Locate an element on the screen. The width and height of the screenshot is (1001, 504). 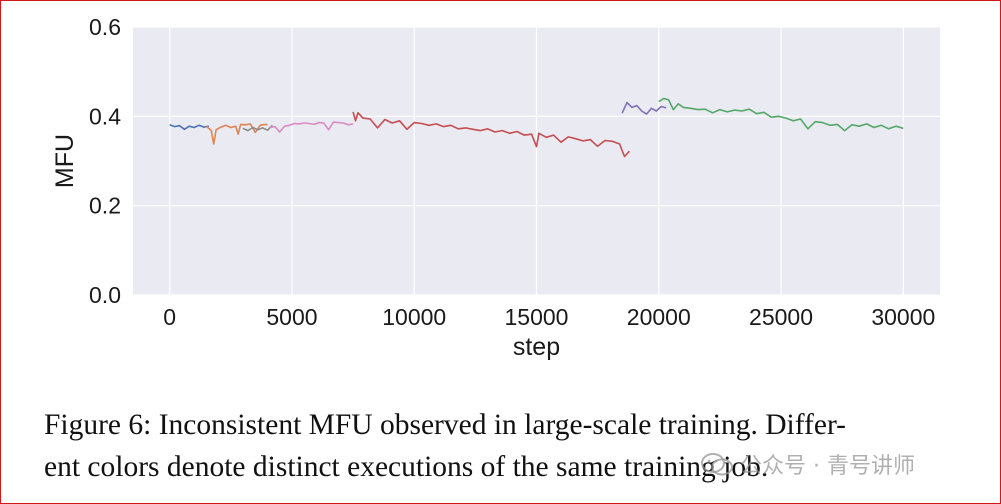
x-tick-label: 25000 is located at coordinates (781, 317).